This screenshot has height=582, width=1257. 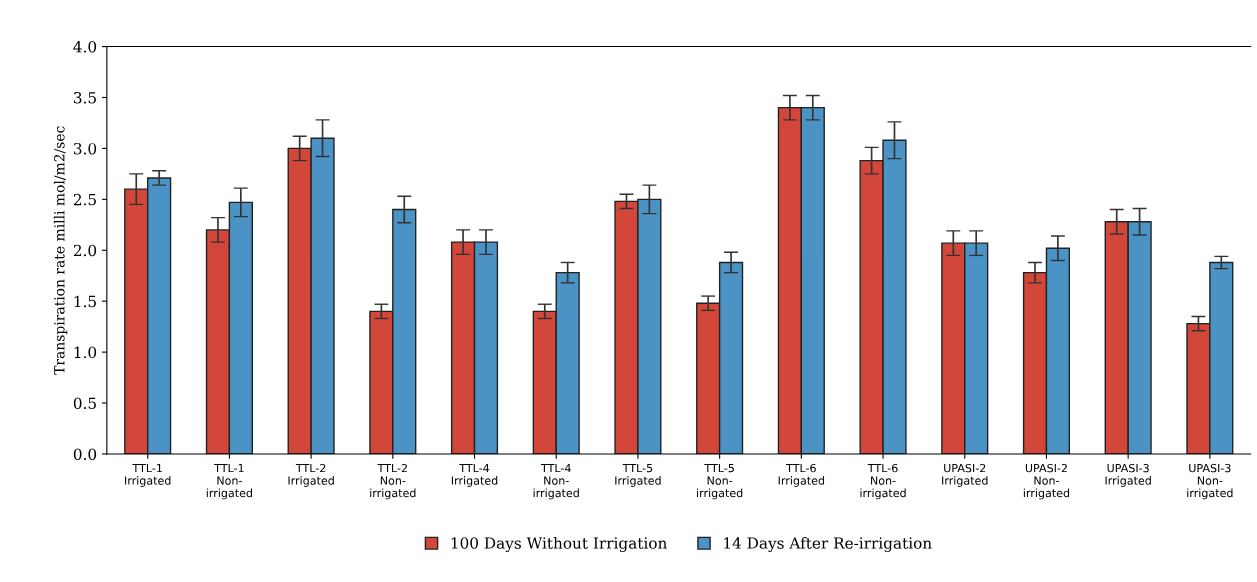 What do you see at coordinates (84, 97) in the screenshot?
I see `y-tick-label: 3.5` at bounding box center [84, 97].